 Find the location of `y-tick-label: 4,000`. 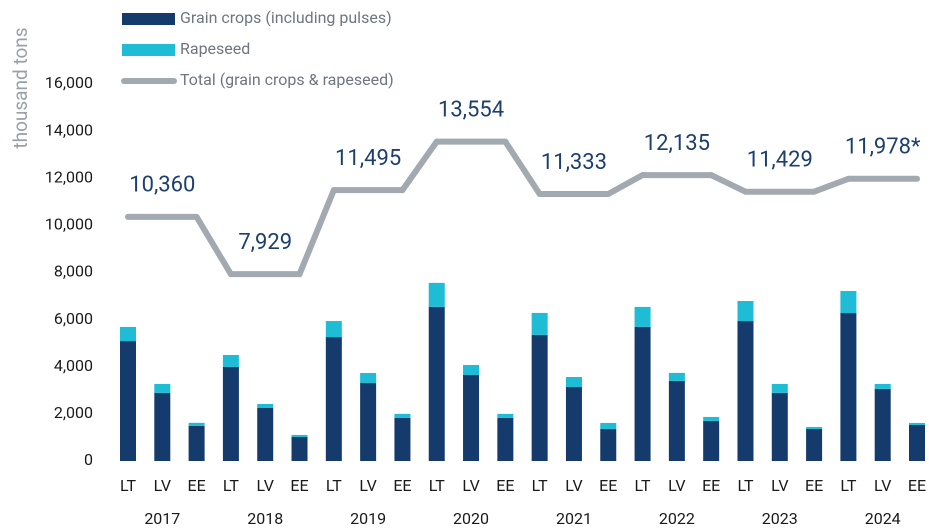

y-tick-label: 4,000 is located at coordinates (73, 365).